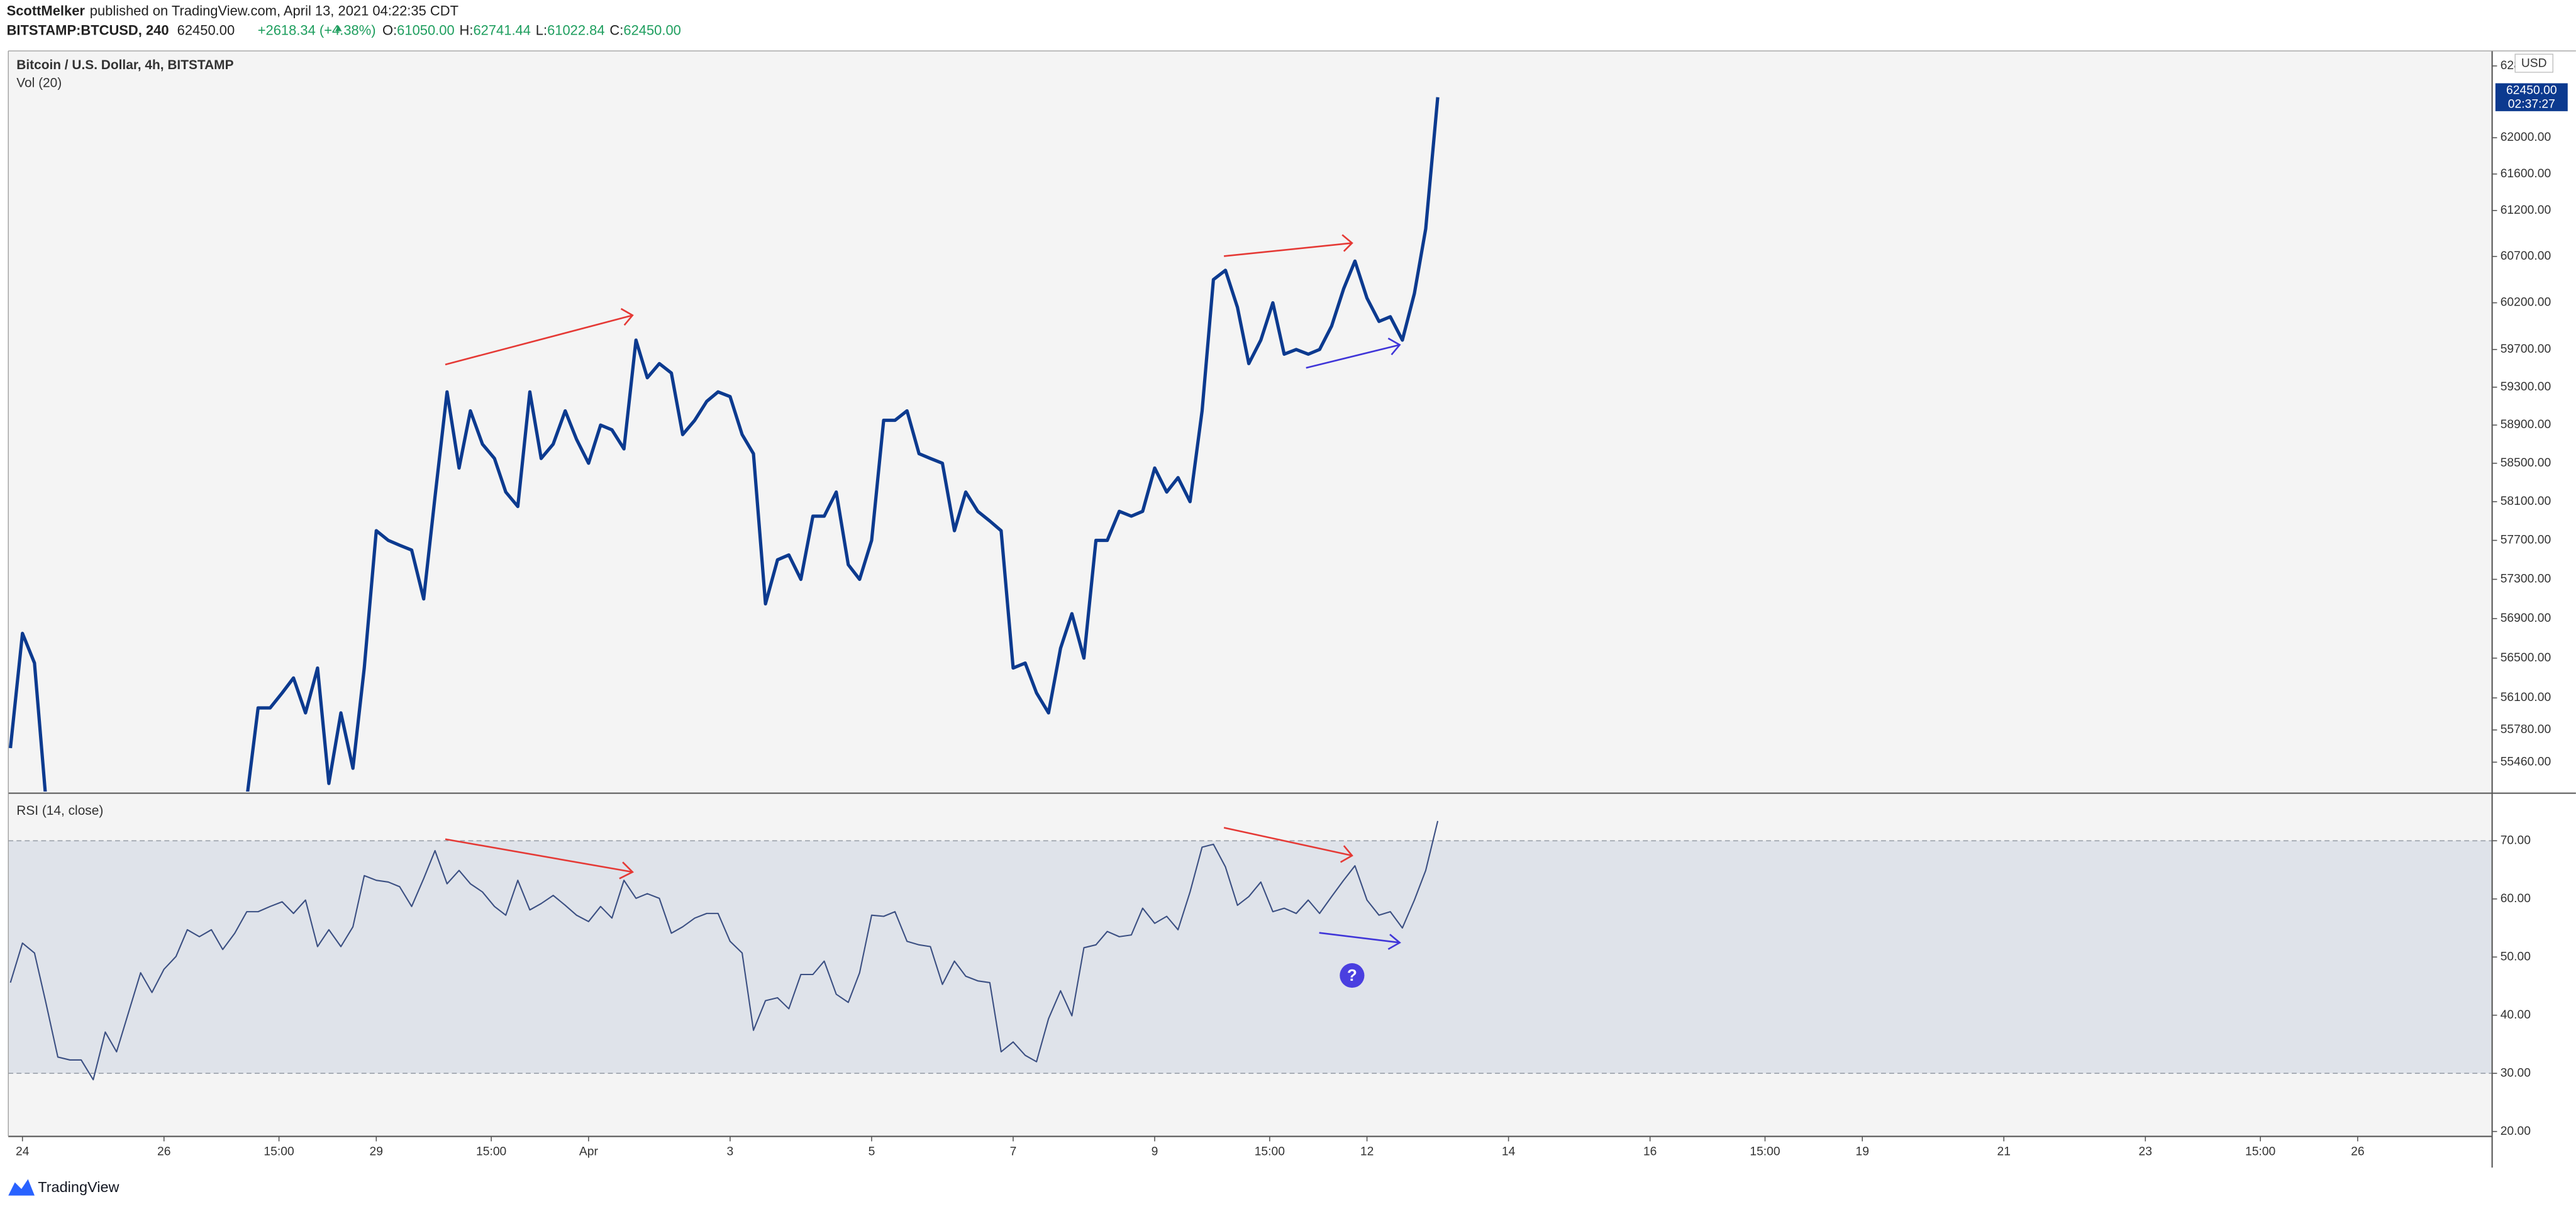 This screenshot has height=1209, width=2576. I want to click on author: ScottMelker, so click(46, 11).